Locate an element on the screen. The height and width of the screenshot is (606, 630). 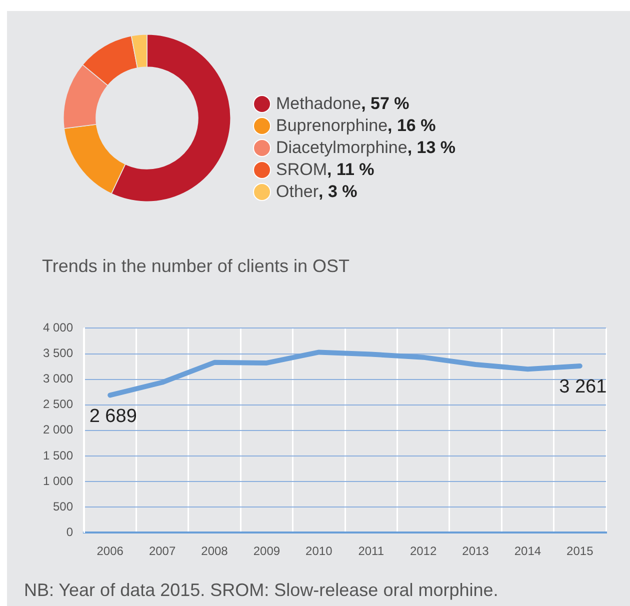
x-tick-label: 2006 is located at coordinates (110, 551).